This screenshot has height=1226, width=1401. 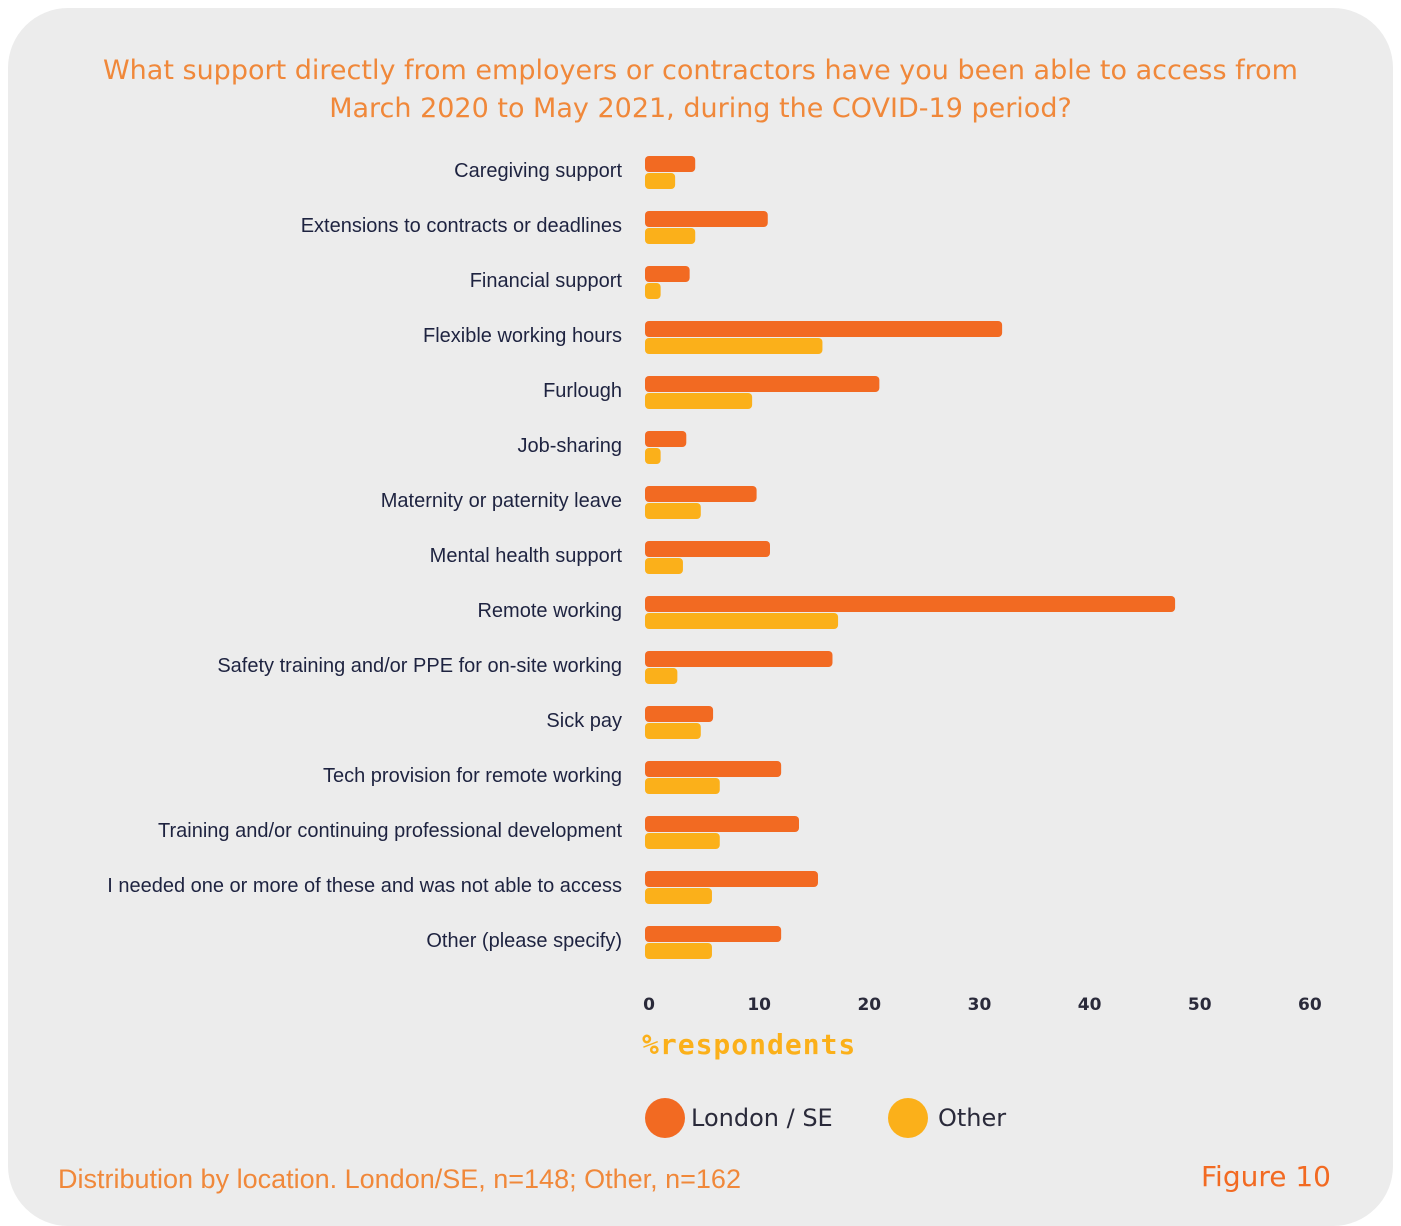 I want to click on category-label: Job-sharing, so click(x=569, y=446).